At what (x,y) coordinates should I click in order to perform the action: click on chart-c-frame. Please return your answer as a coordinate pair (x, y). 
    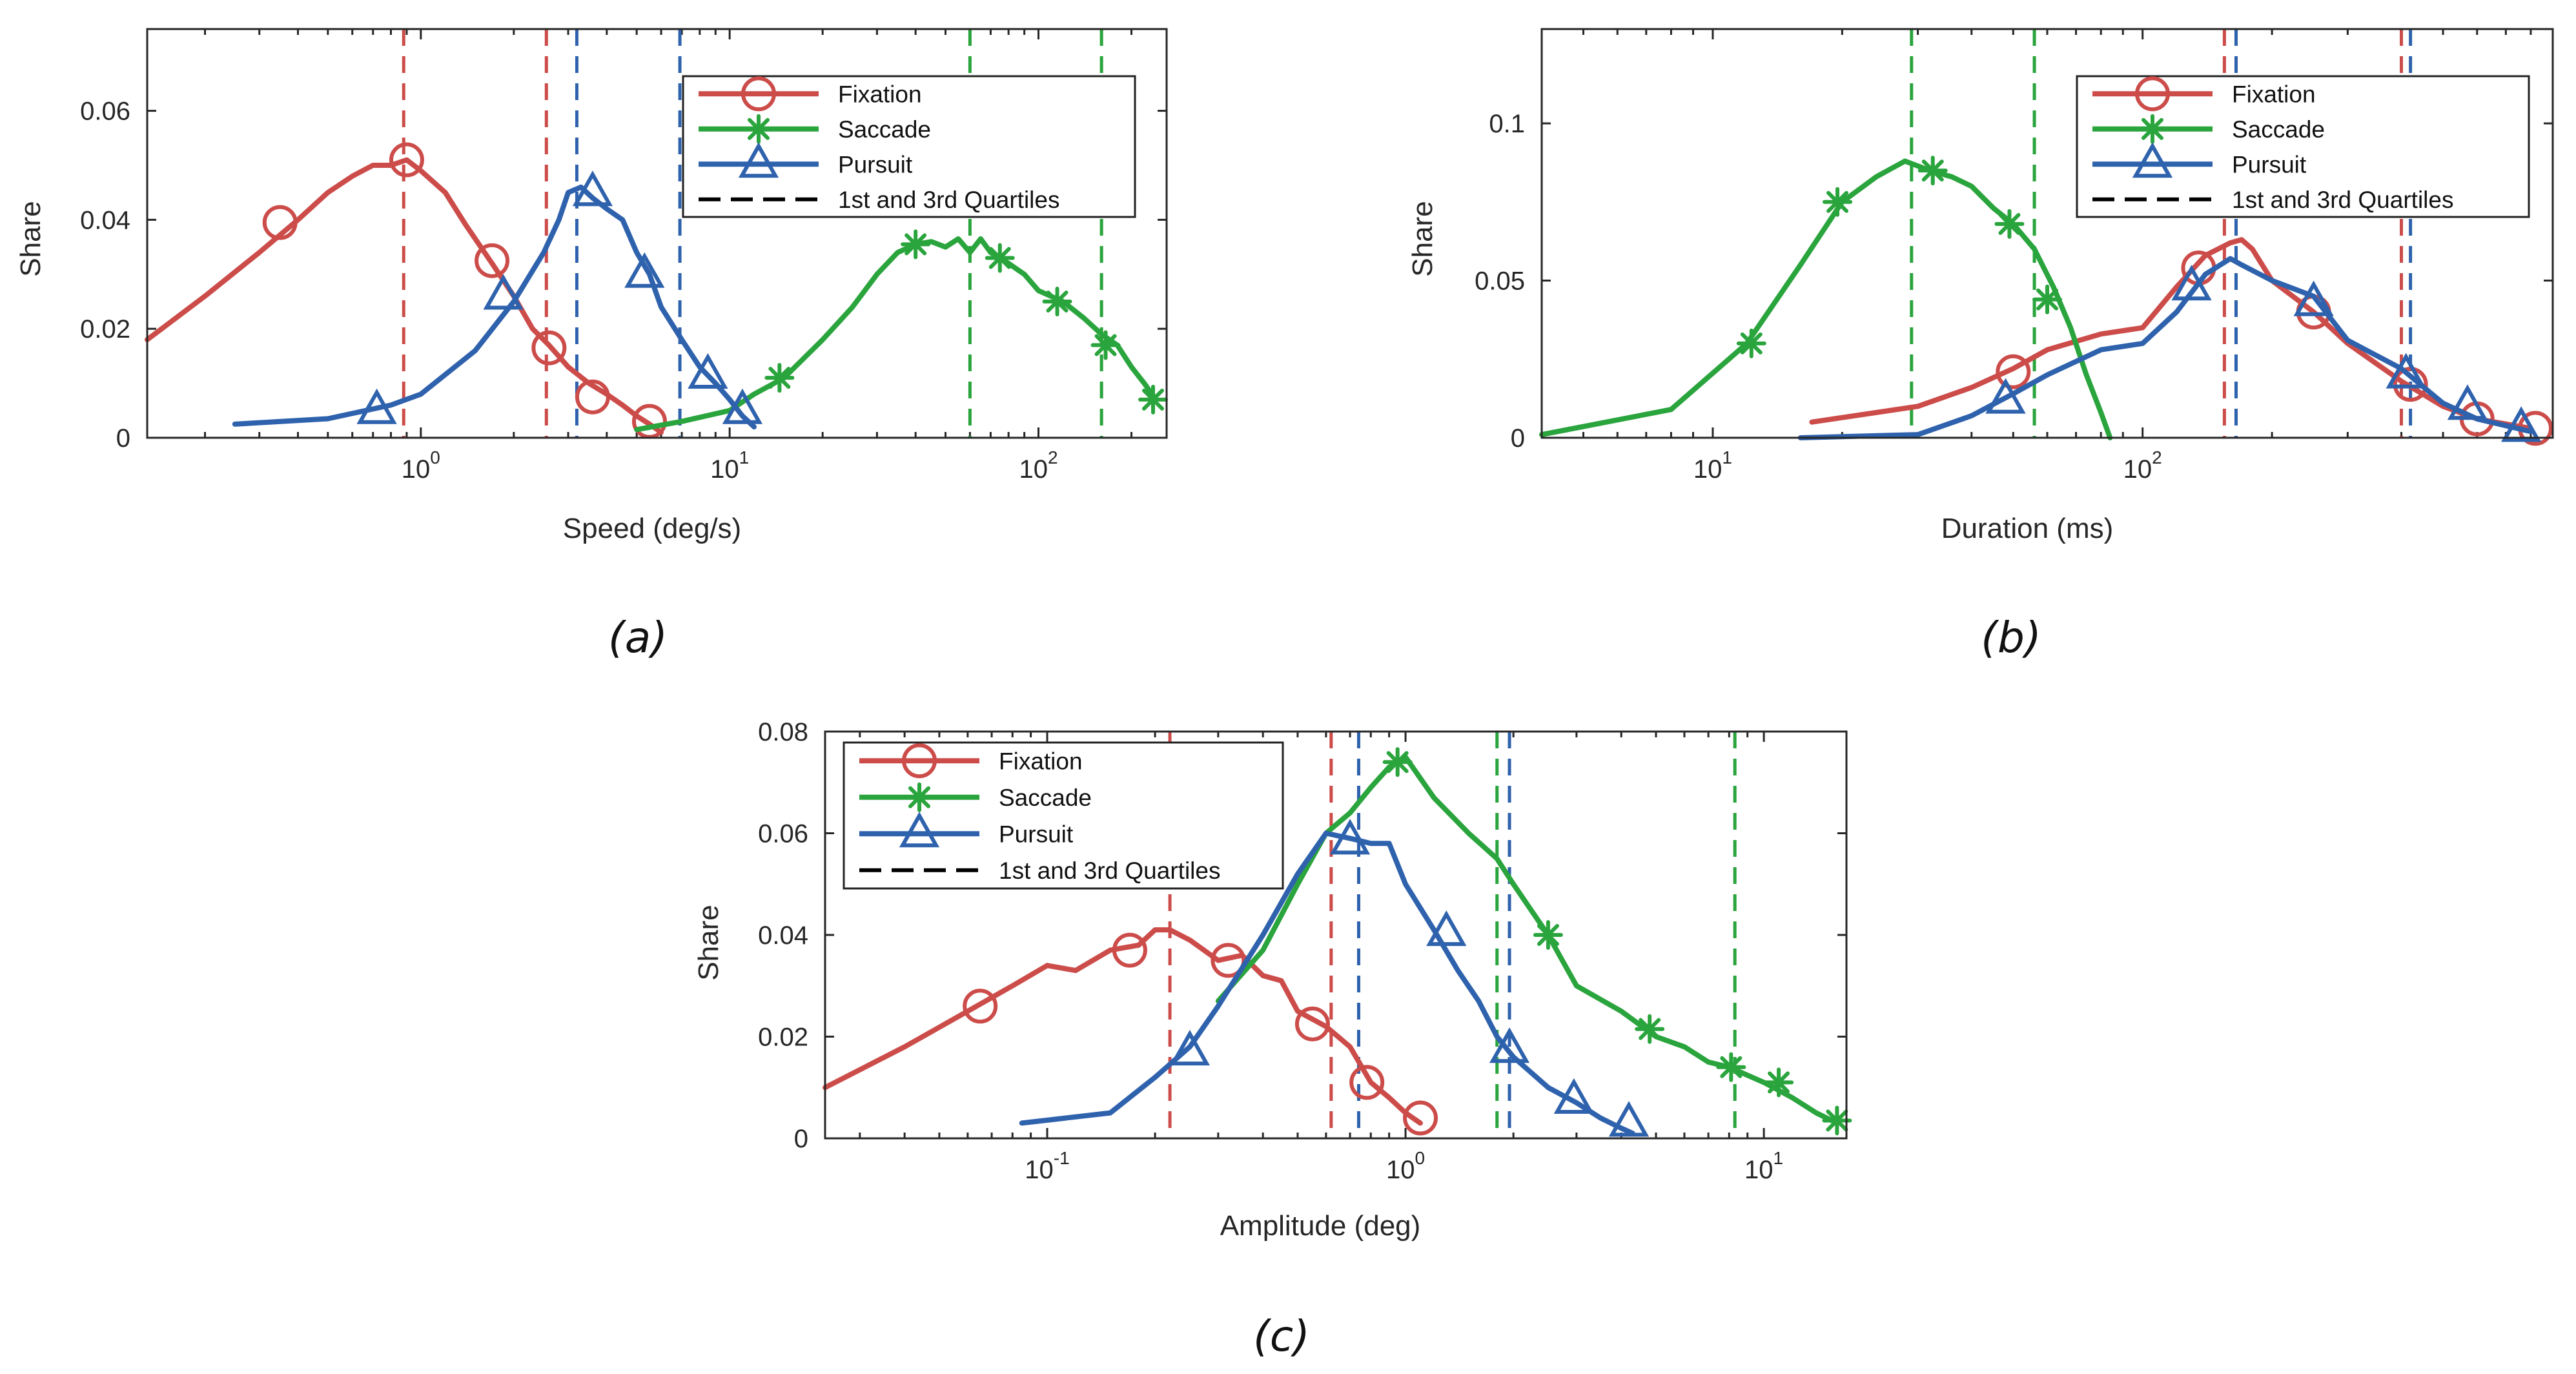
    Looking at the image, I should click on (1336, 935).